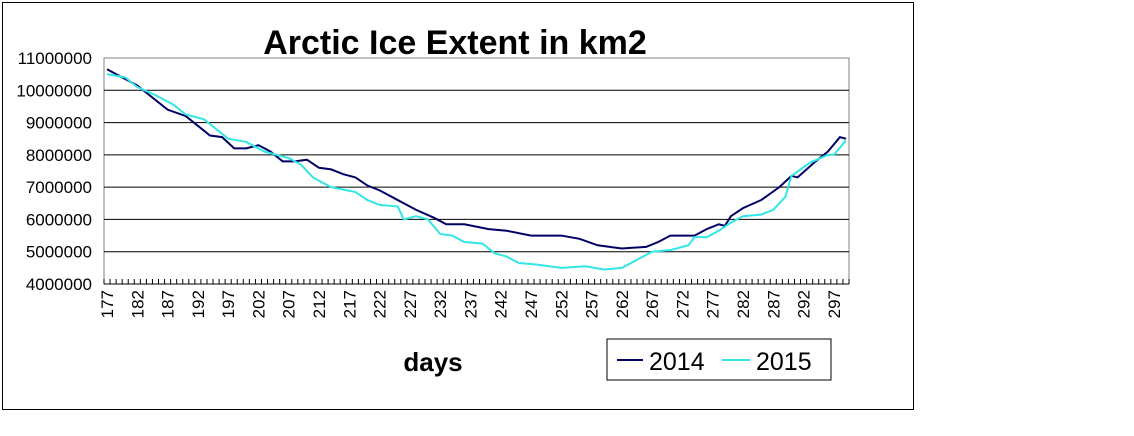  What do you see at coordinates (319, 304) in the screenshot?
I see `x-tick-label: 212` at bounding box center [319, 304].